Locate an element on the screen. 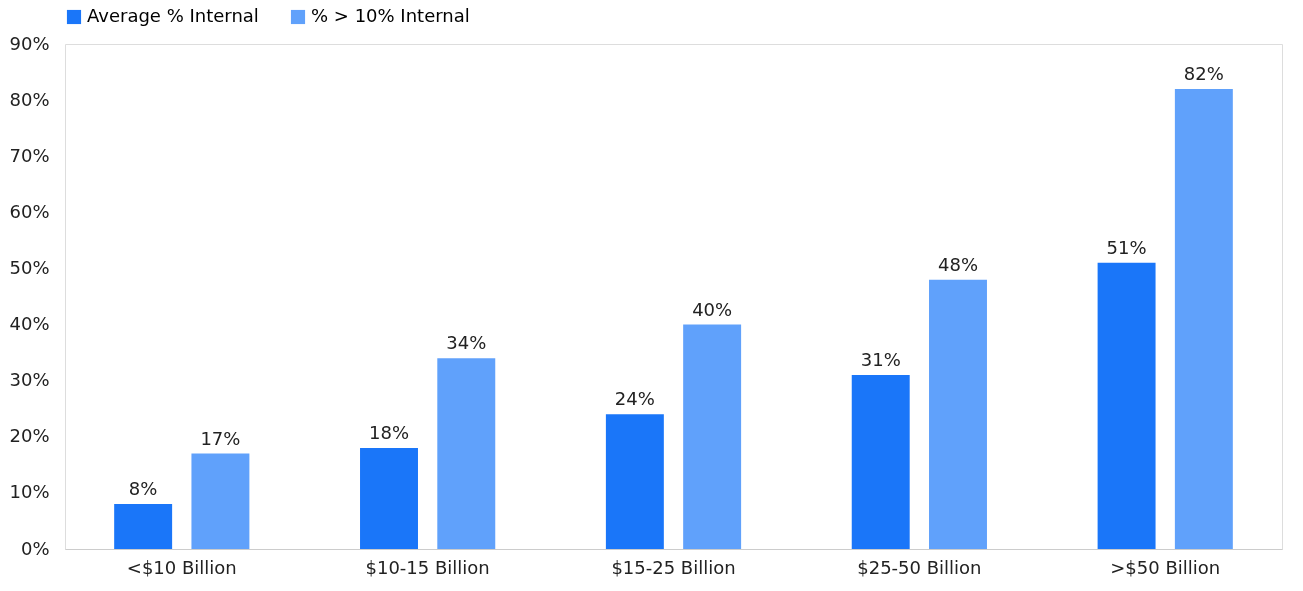 The image size is (1303, 591). y-tick-label: 80% is located at coordinates (29, 99).